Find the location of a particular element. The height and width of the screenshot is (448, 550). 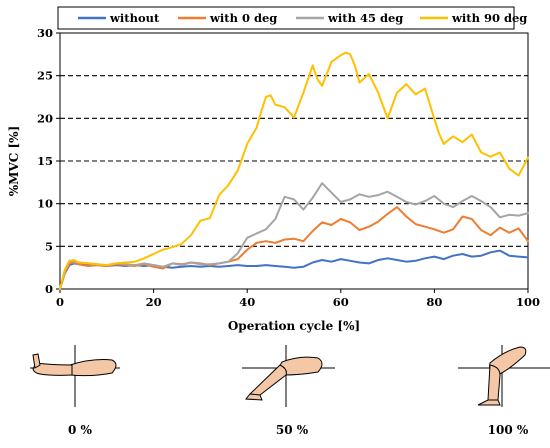

legend: without with 0 deg with 45 deg with 90 deg is located at coordinates (292, 18).